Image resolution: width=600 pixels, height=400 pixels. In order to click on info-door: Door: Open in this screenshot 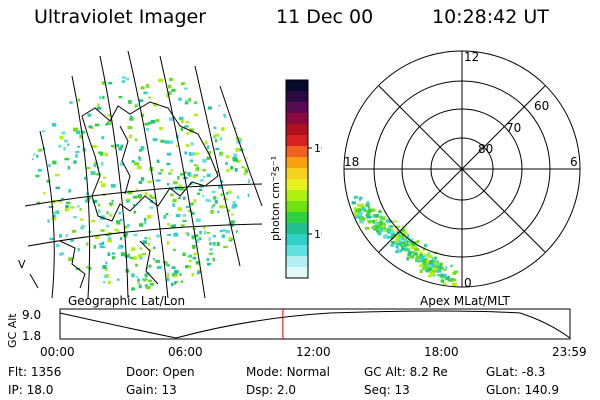, I will do `click(160, 372)`.